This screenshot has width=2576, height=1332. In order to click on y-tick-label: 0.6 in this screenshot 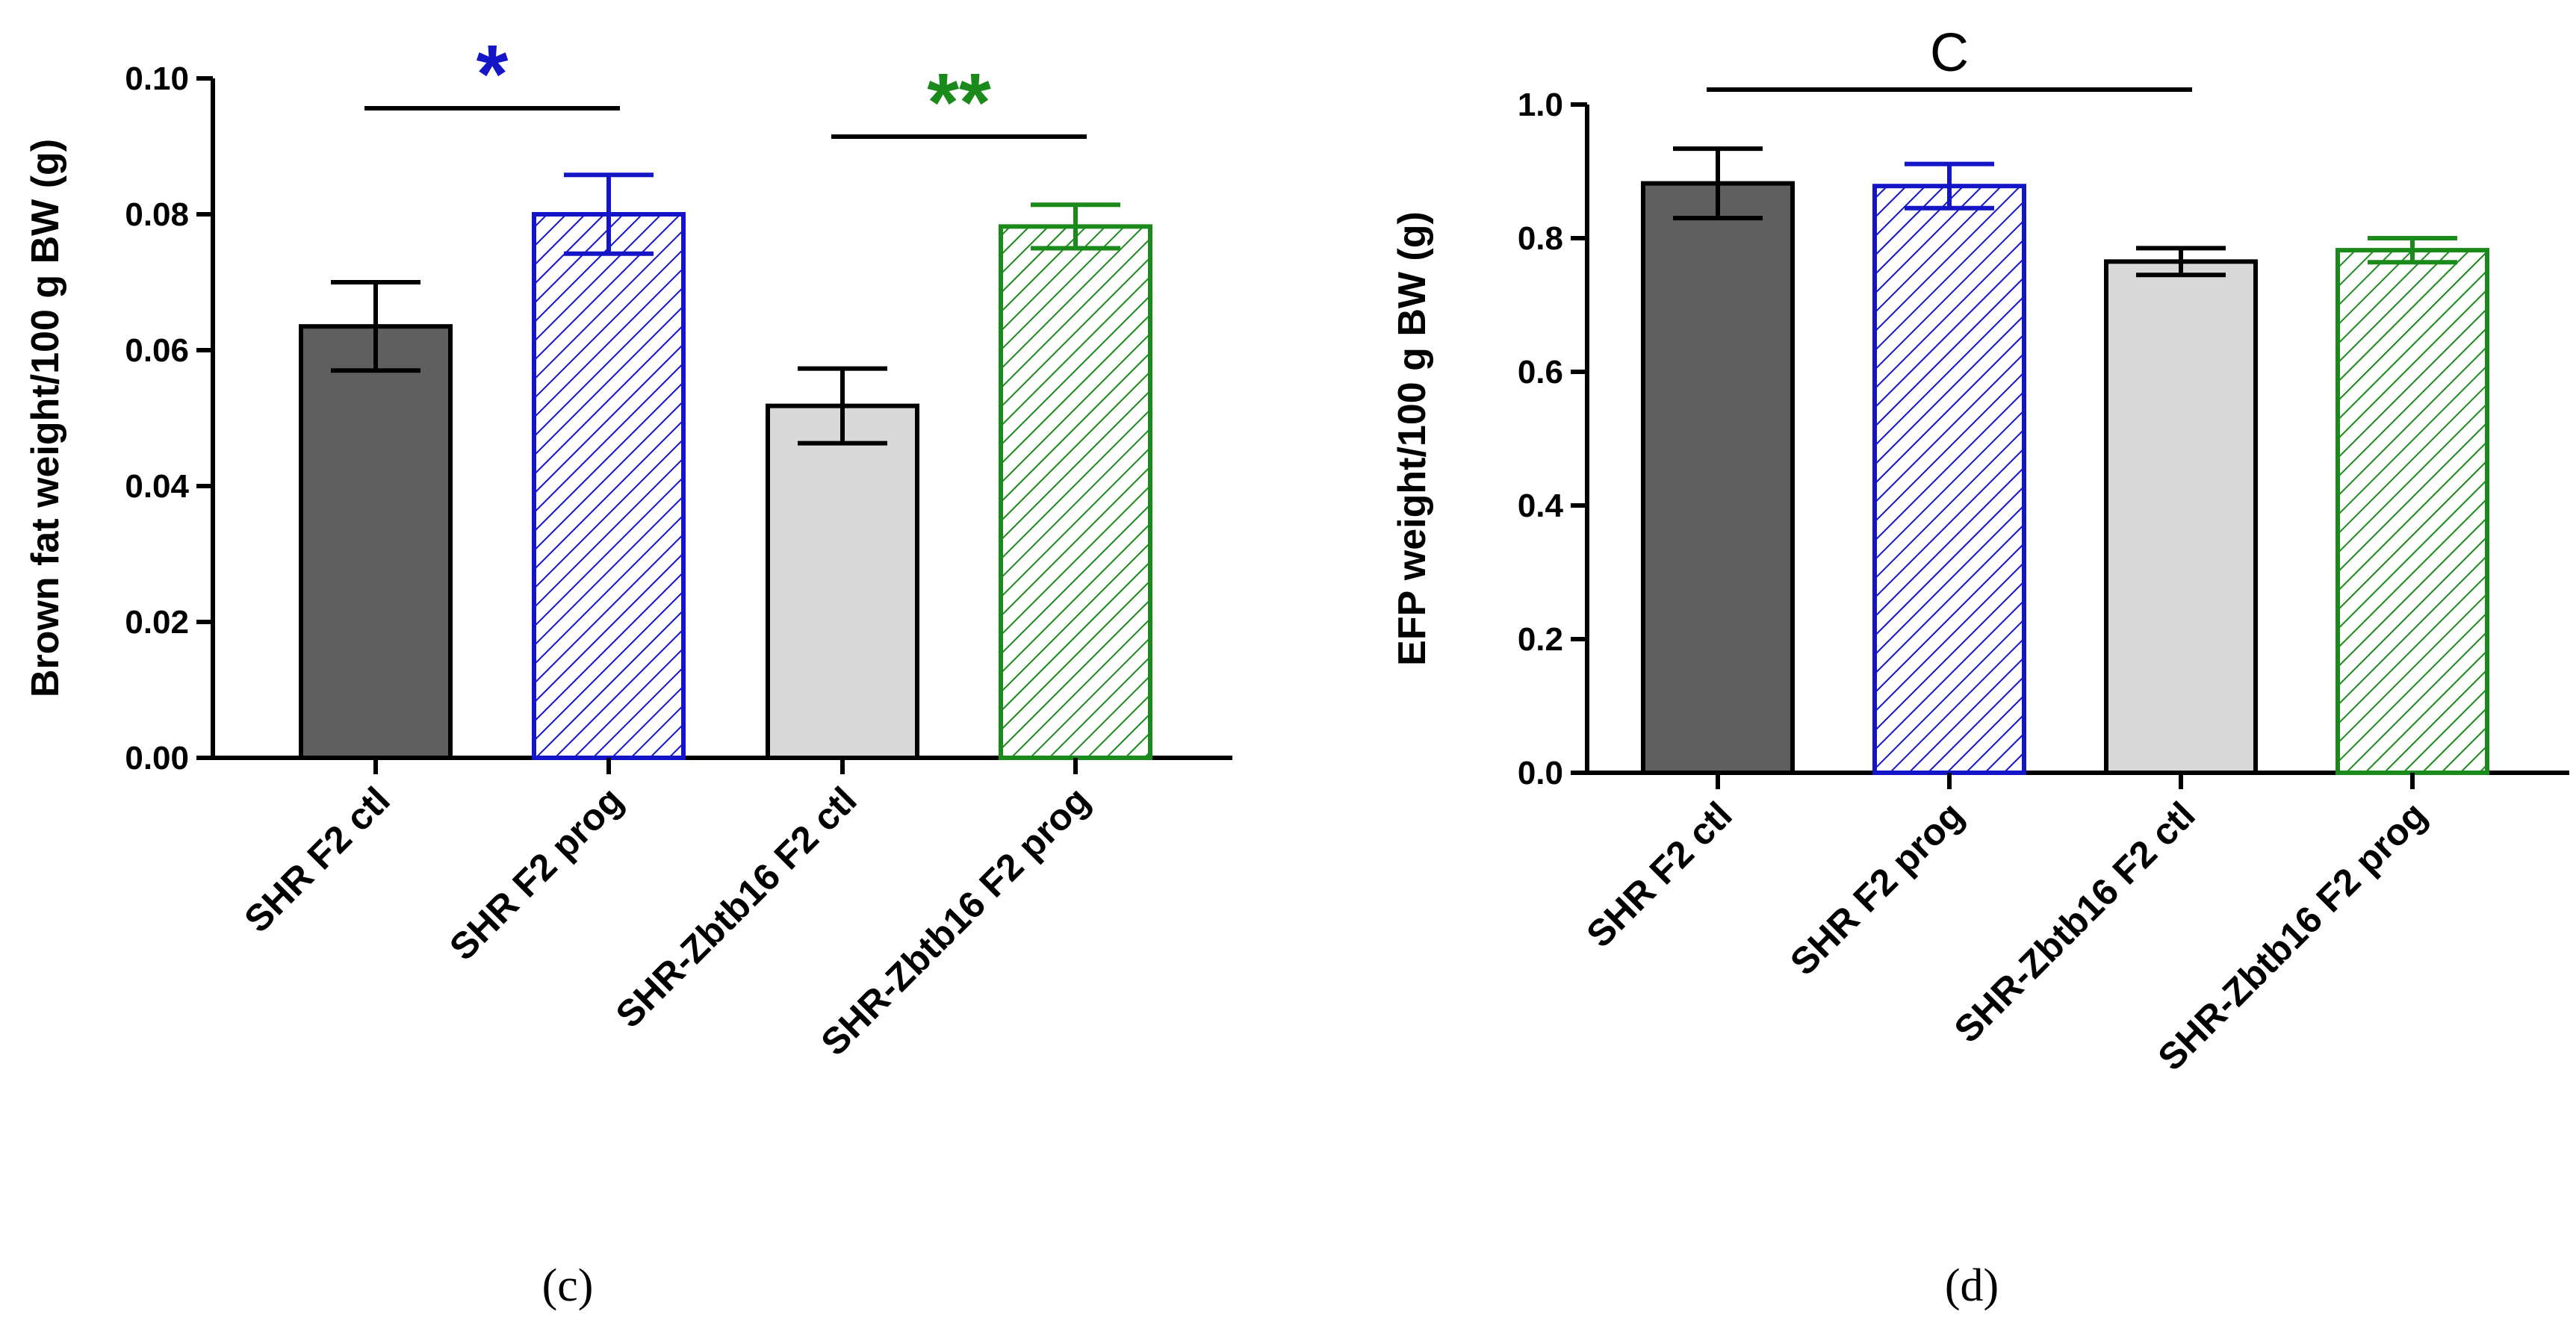, I will do `click(1540, 372)`.